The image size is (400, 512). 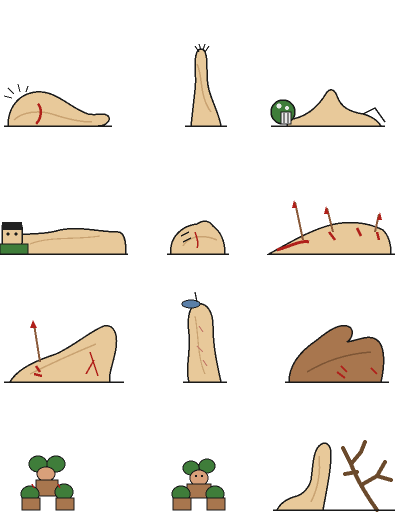 What do you see at coordinates (336, 353) in the screenshot?
I see `worm-brown-icon` at bounding box center [336, 353].